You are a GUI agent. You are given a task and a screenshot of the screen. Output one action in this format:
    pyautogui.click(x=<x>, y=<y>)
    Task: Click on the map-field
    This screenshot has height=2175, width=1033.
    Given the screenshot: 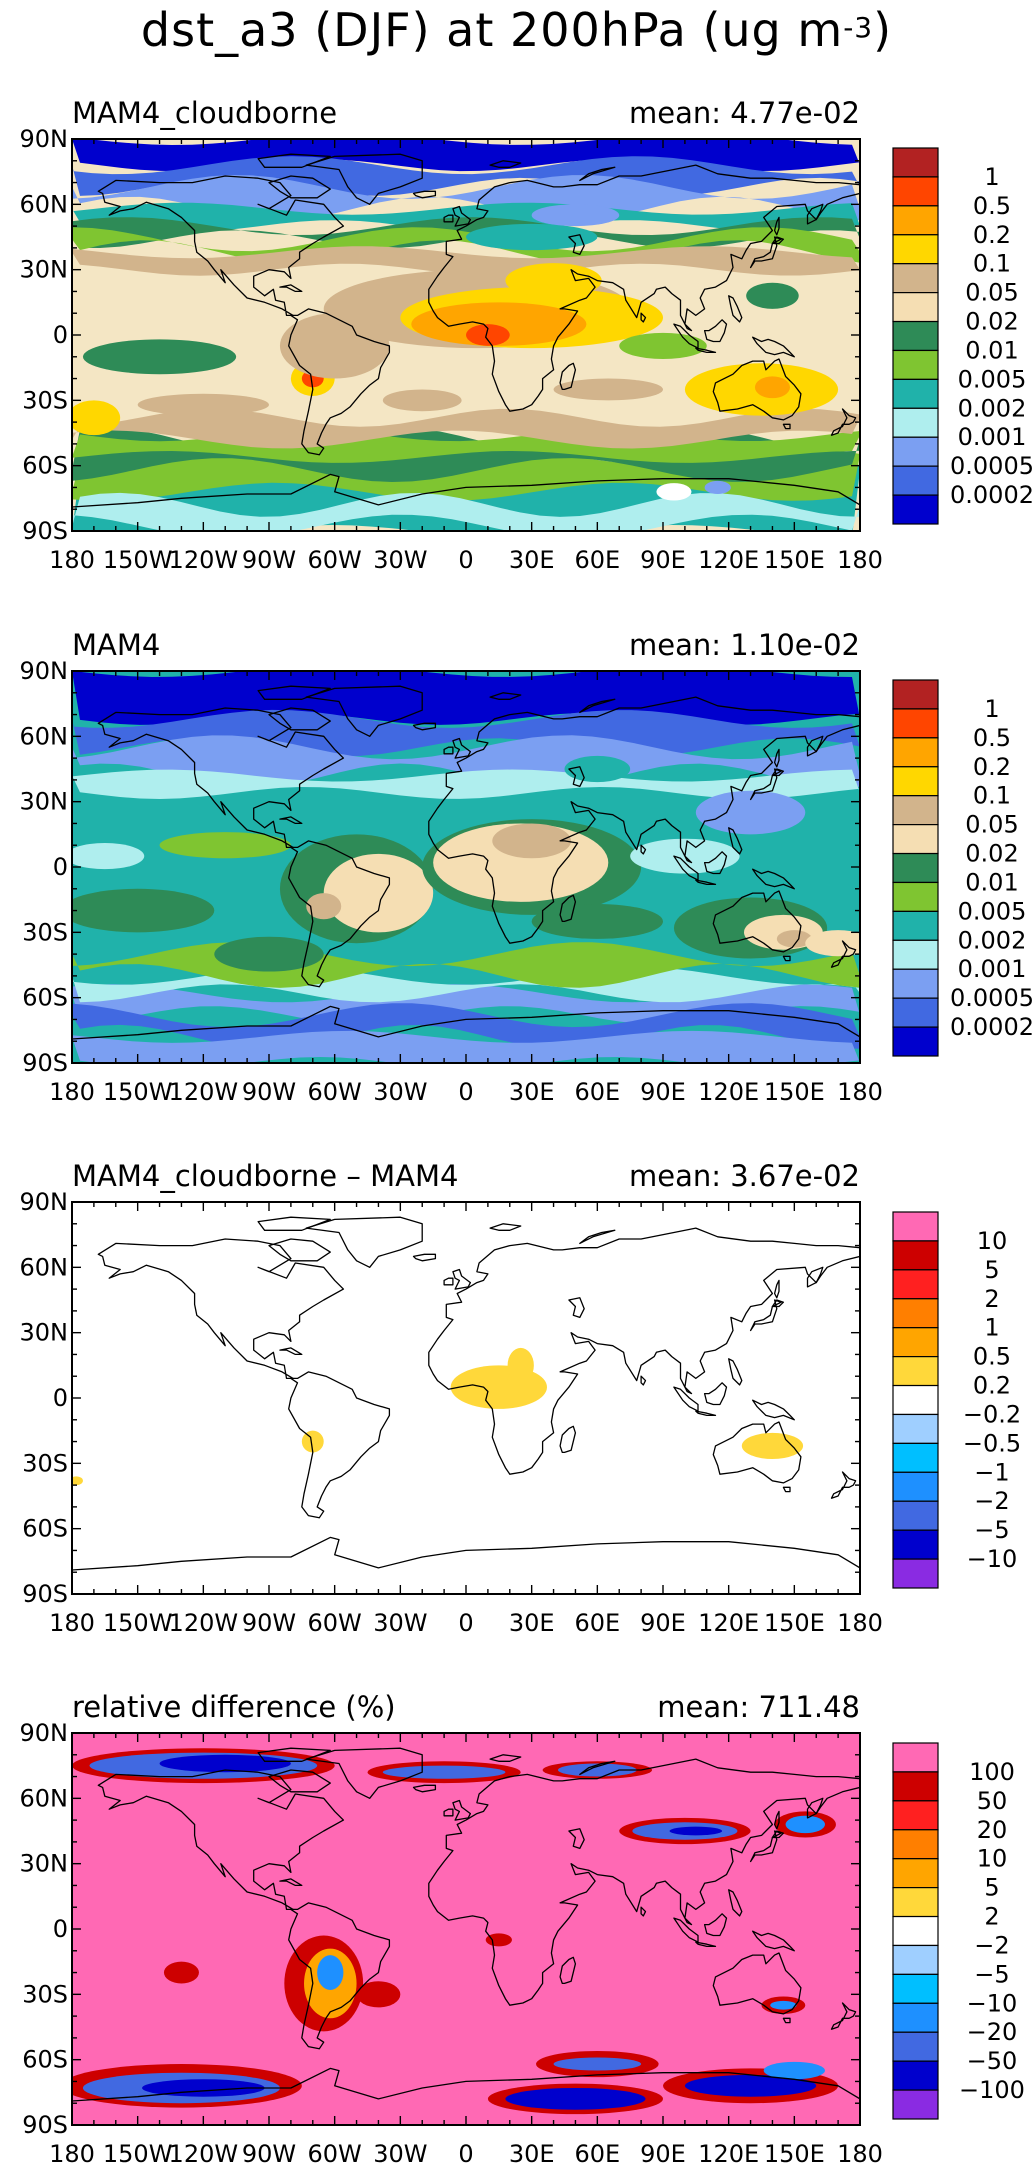 What is the action you would take?
    pyautogui.click(x=466, y=1929)
    